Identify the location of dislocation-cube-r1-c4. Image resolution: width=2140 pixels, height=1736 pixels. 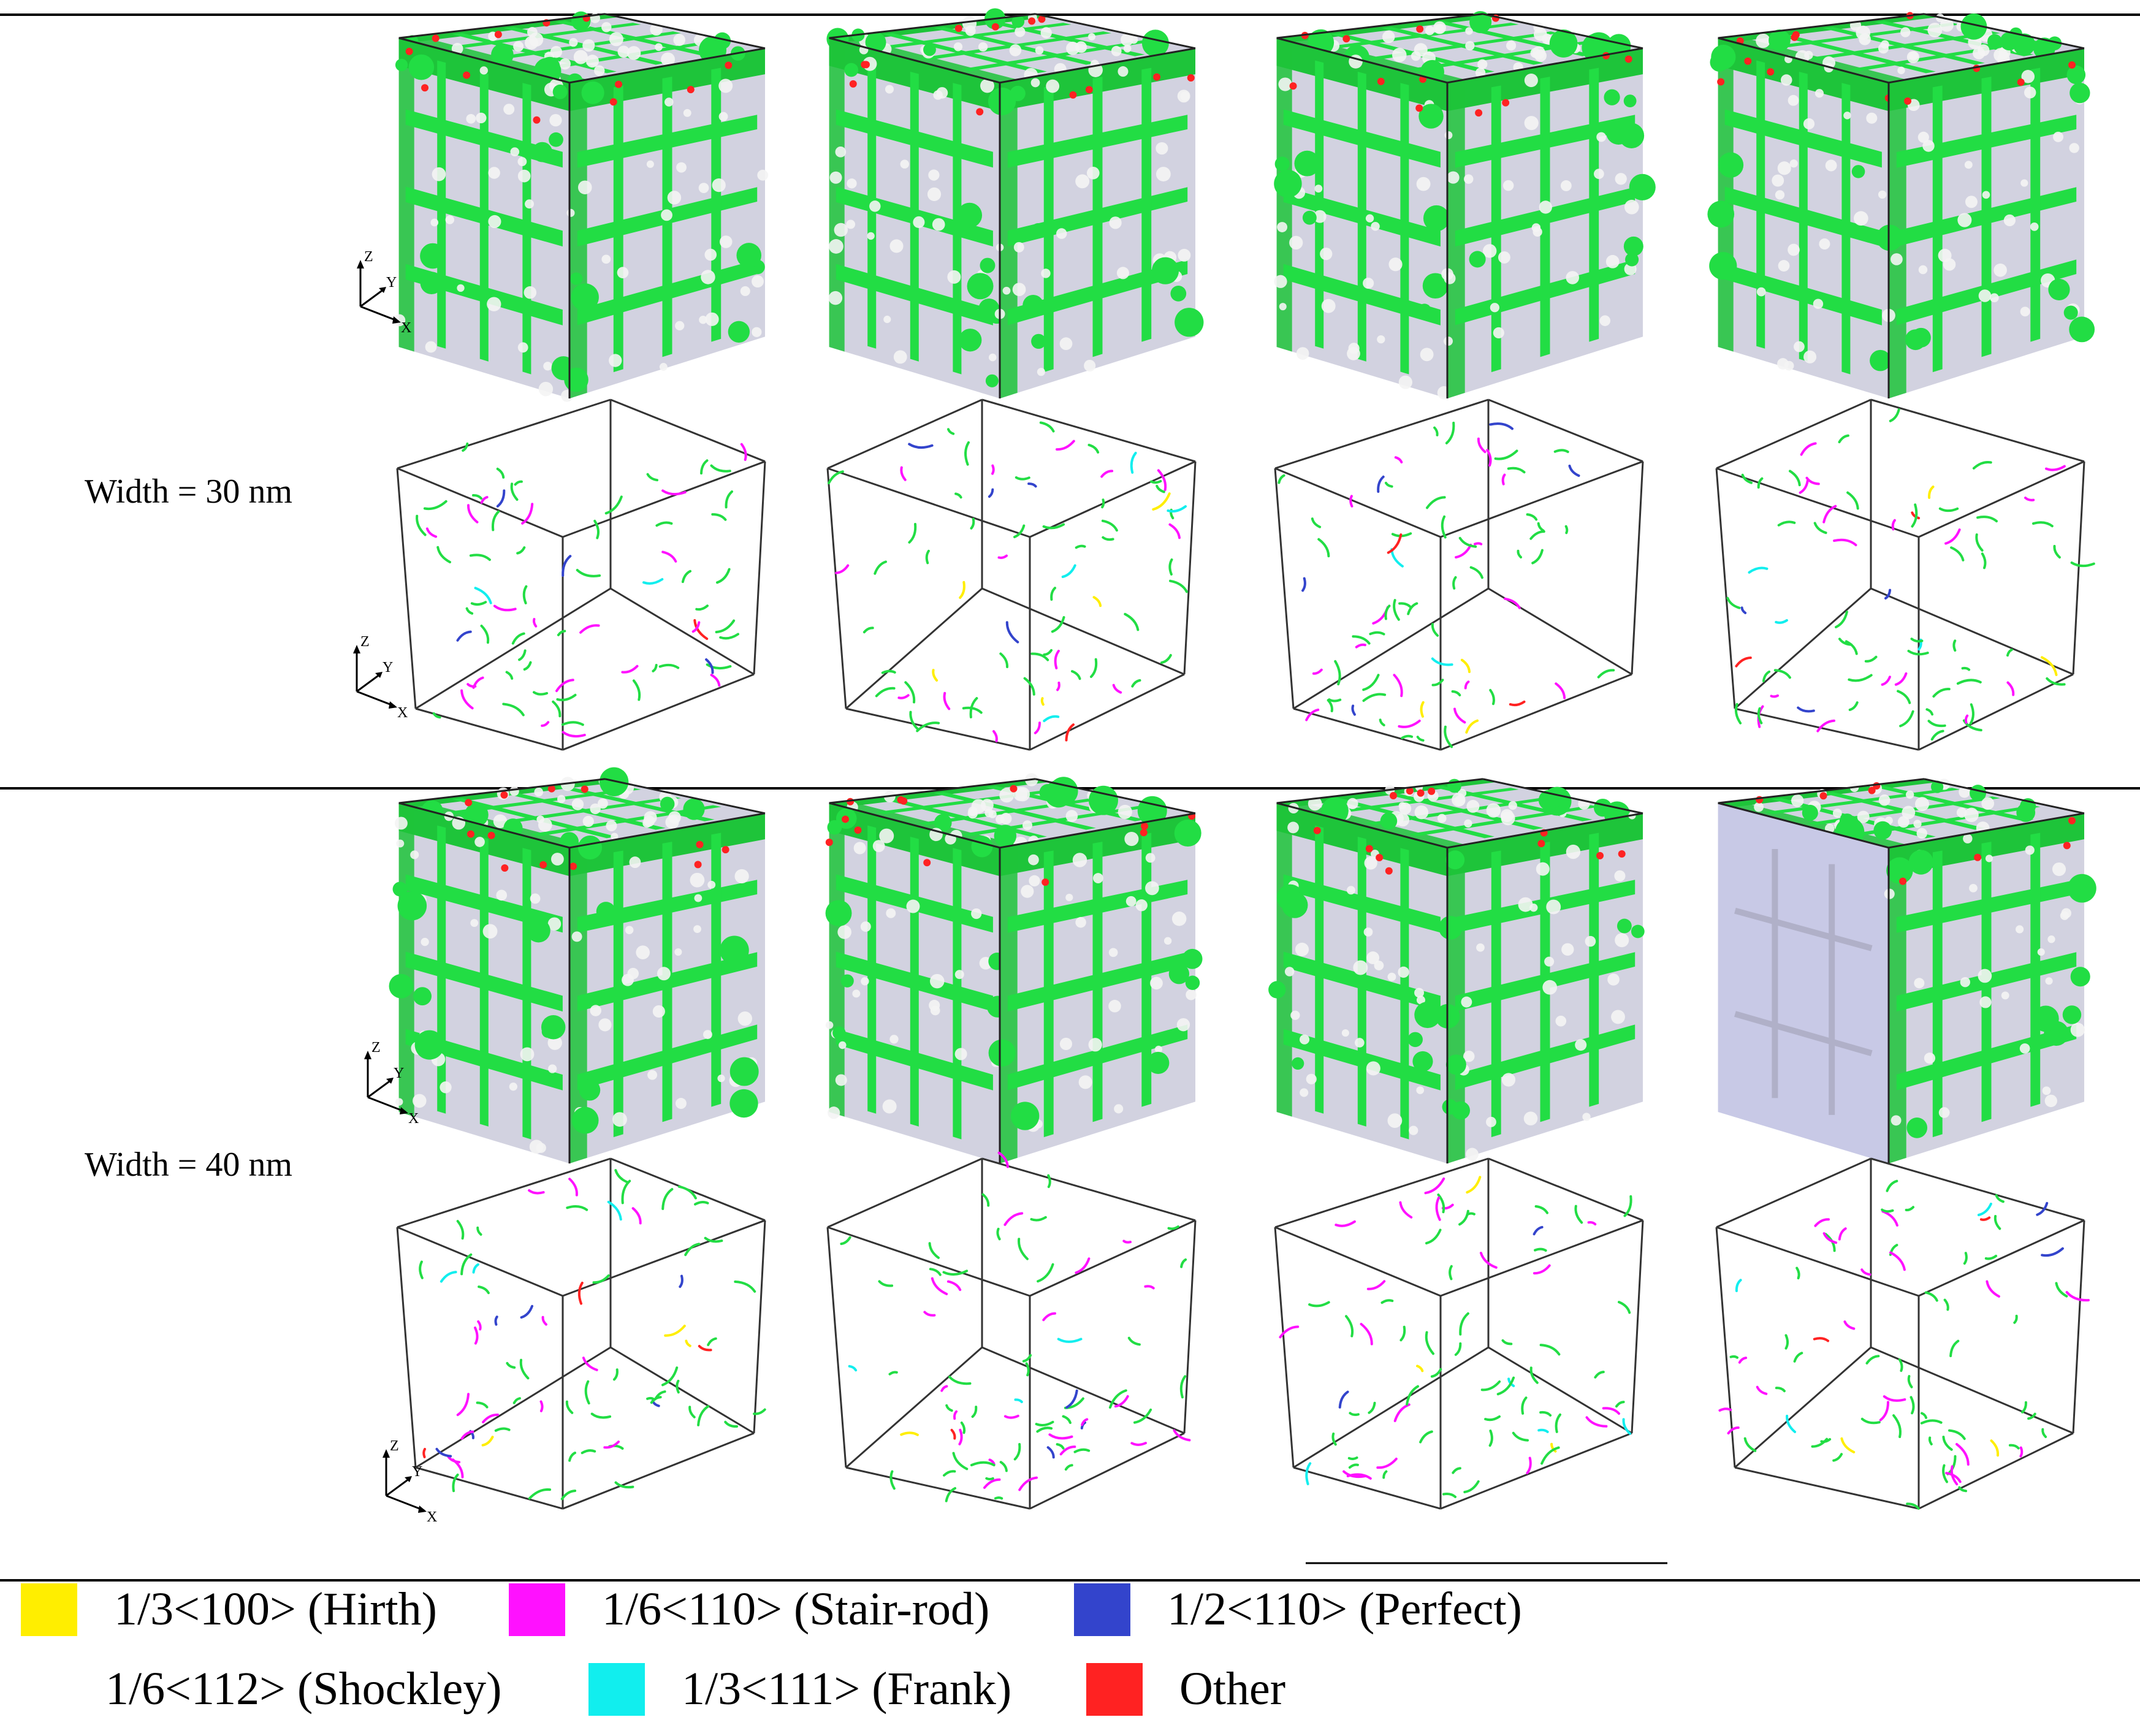
(1905, 574).